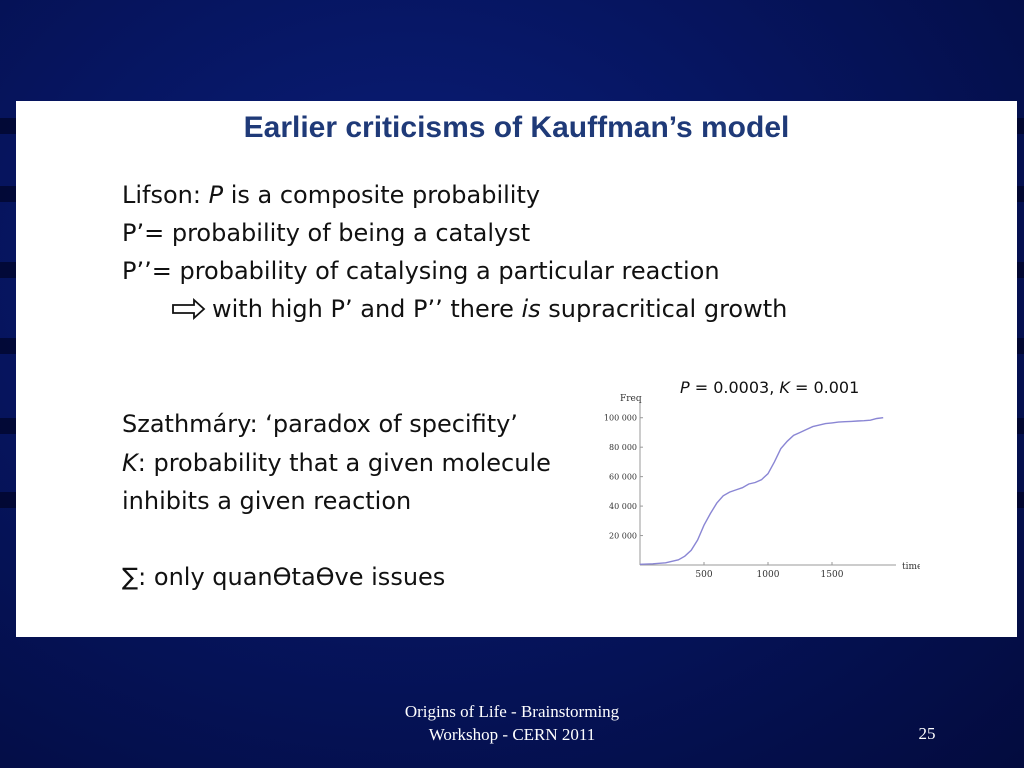  Describe the element at coordinates (267, 501) in the screenshot. I see `text-line-k-cont: inhibits a given reaction` at that location.